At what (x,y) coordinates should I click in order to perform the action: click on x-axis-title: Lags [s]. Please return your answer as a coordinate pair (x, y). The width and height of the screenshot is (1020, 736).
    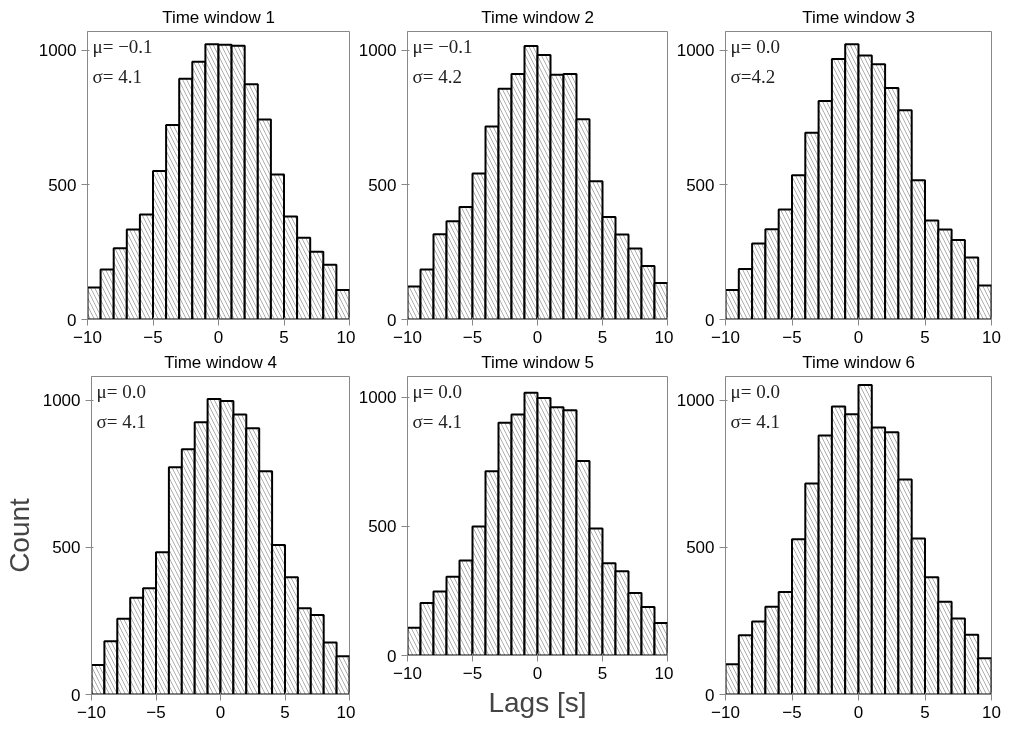
    Looking at the image, I should click on (537, 702).